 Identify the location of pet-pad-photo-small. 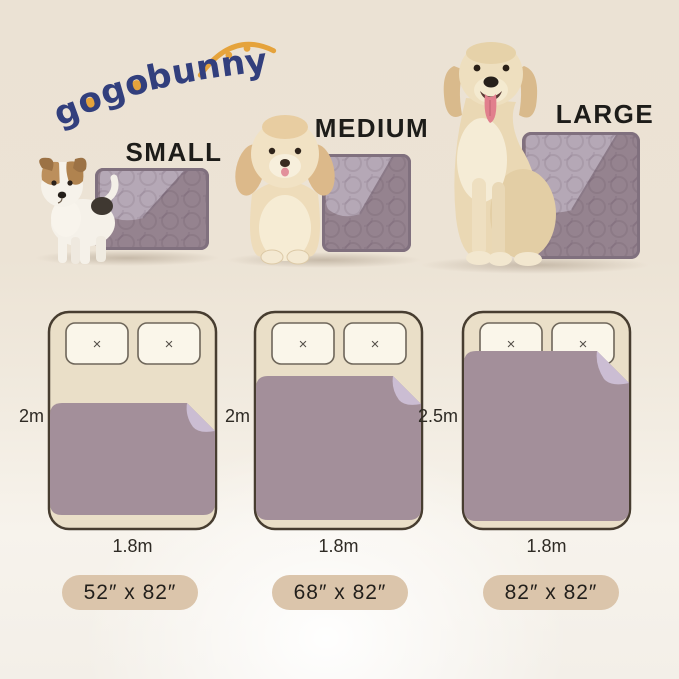
(152, 209).